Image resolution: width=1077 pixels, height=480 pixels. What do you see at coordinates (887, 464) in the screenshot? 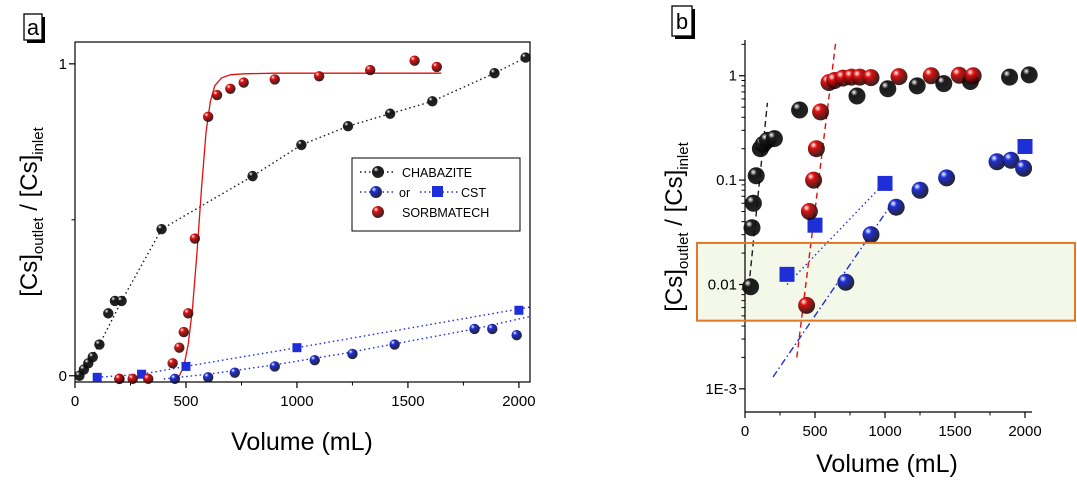
I see `panel-b-x-axis-label: Volume (mL)` at bounding box center [887, 464].